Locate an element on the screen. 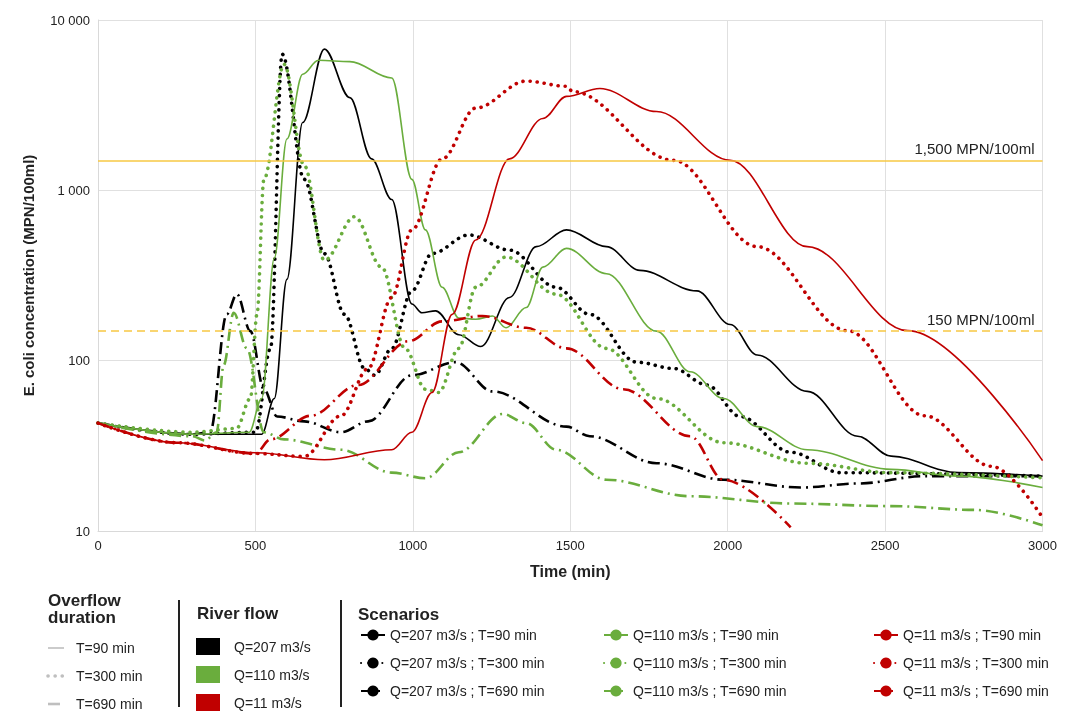 This screenshot has width=1068, height=715. text: T=90 min is located at coordinates (105, 648).